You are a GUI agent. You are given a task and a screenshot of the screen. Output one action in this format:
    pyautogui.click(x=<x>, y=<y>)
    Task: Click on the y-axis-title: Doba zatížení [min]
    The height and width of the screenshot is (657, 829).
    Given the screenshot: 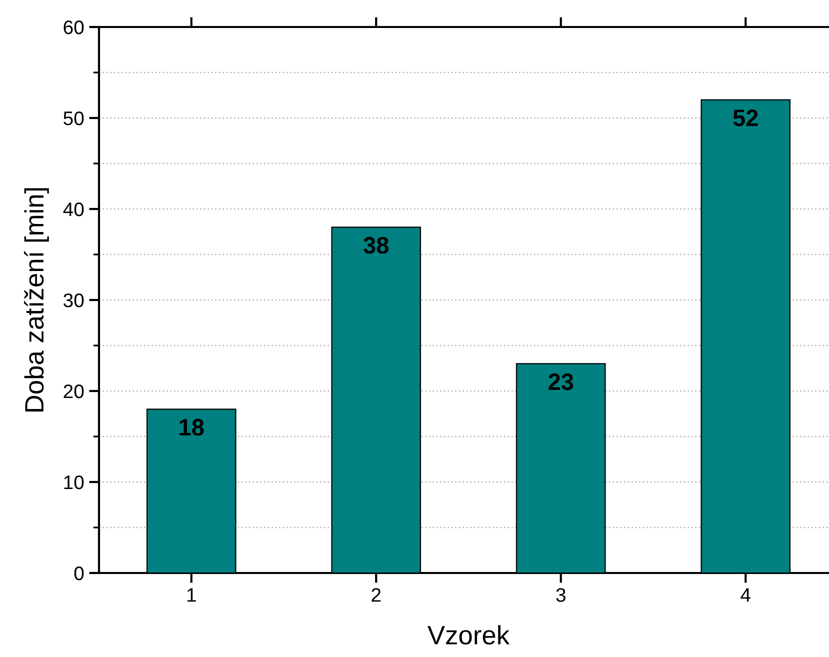 What is the action you would take?
    pyautogui.click(x=36, y=300)
    